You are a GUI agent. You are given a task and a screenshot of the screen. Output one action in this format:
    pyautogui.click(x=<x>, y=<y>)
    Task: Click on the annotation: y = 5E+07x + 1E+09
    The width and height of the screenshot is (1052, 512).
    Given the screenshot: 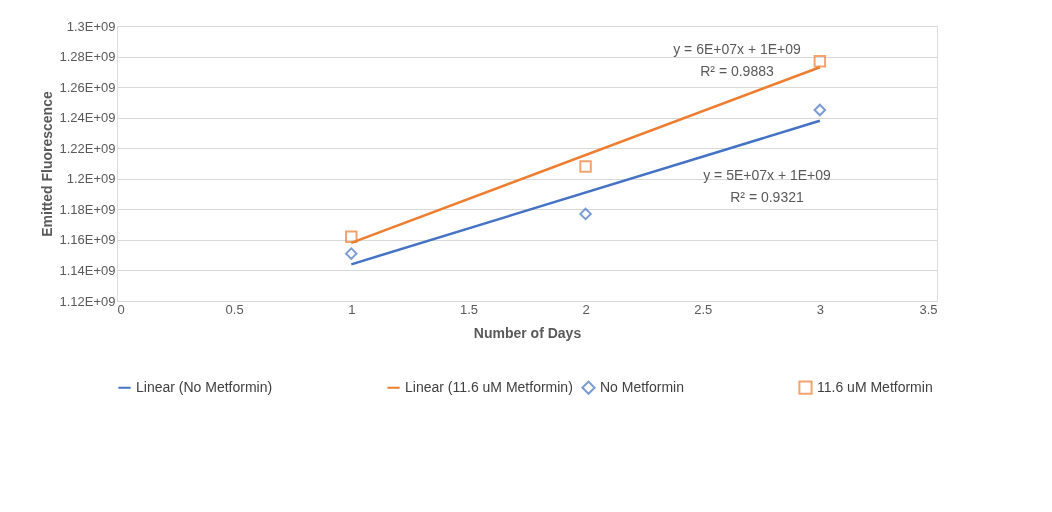 What is the action you would take?
    pyautogui.click(x=767, y=175)
    